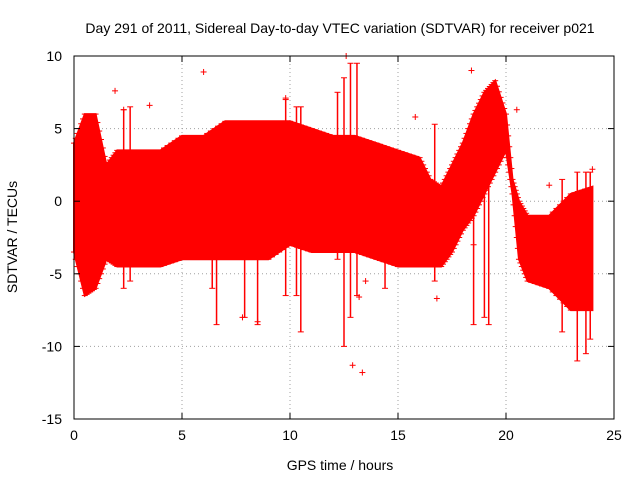 Image resolution: width=640 pixels, height=480 pixels. What do you see at coordinates (52, 346) in the screenshot?
I see `y-tick-label: -10` at bounding box center [52, 346].